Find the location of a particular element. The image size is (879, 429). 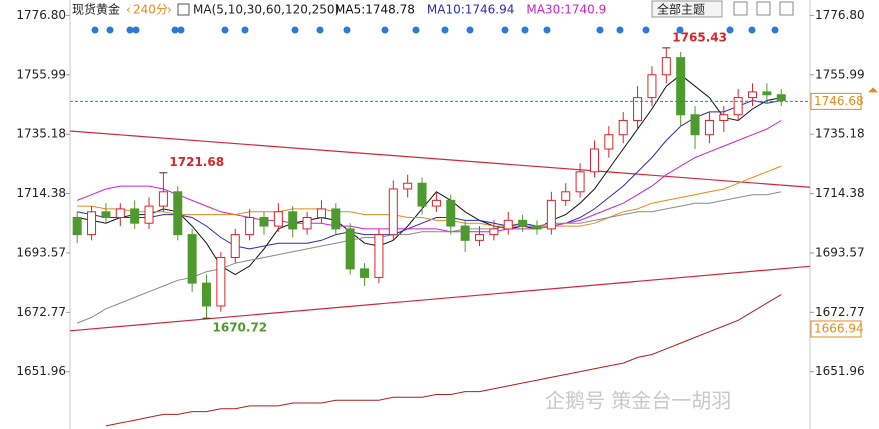

legend: MA5:1748.78 MA10:1746.94 MA30:1740.9 is located at coordinates (470, 10).